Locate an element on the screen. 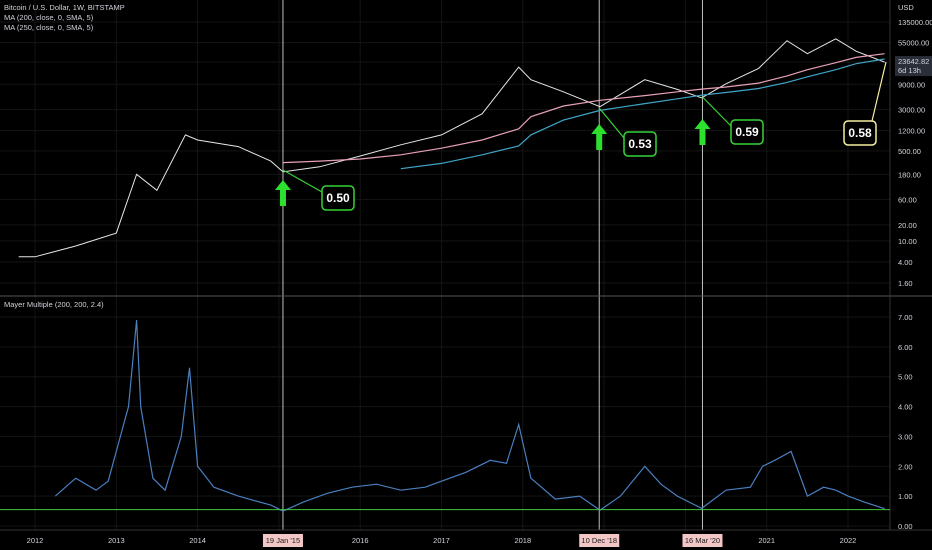 The image size is (932, 550). event-date-tag: 16 Mar '20 is located at coordinates (702, 540).